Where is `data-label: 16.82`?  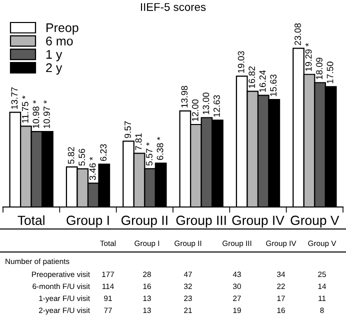 data-label: 16.82 is located at coordinates (252, 77).